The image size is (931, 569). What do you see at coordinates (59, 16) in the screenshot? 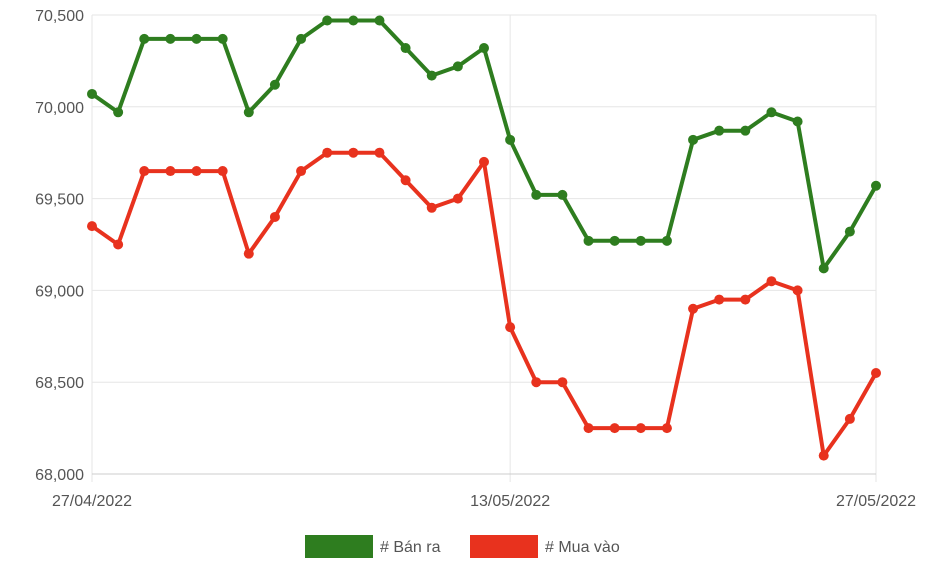
I see `y-tick-label: 70,500` at bounding box center [59, 16].